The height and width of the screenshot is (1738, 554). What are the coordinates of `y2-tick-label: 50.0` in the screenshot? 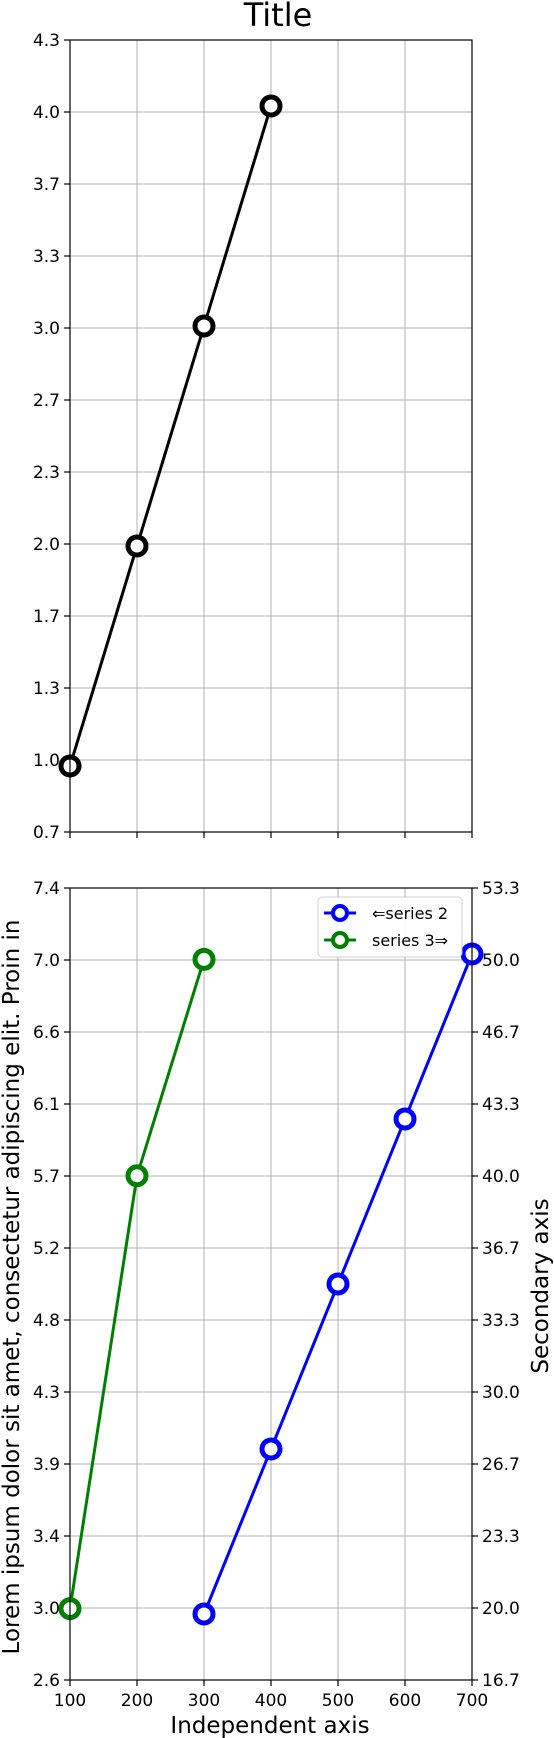 It's located at (501, 961).